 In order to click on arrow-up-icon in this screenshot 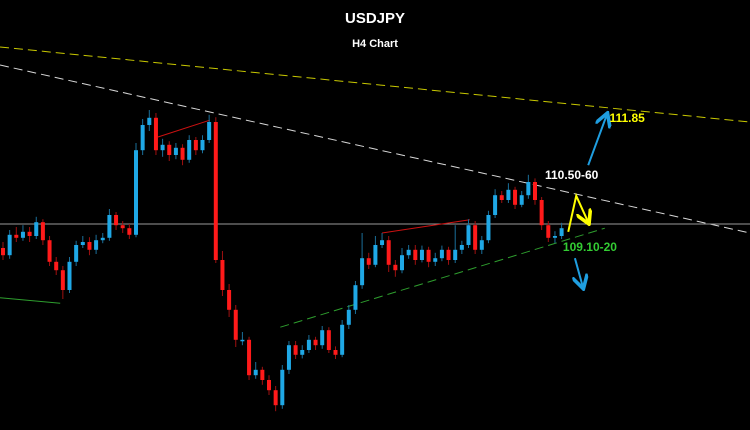, I will do `click(597, 140)`.